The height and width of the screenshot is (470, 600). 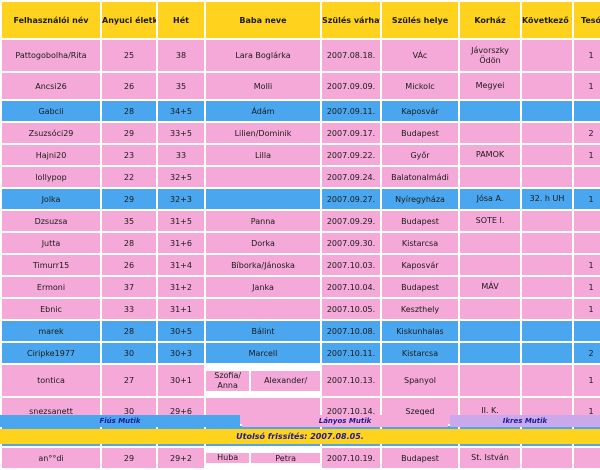 What do you see at coordinates (351, 380) in the screenshot?
I see `cell-due: 2007.10.13.` at bounding box center [351, 380].